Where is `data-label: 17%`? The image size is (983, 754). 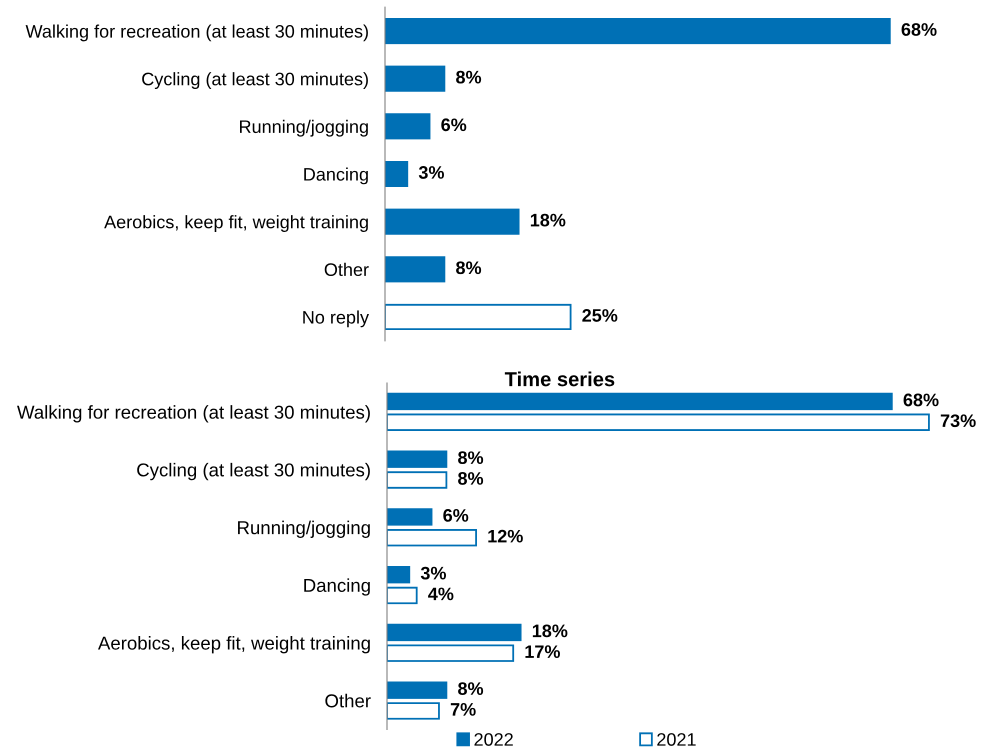 data-label: 17% is located at coordinates (542, 651).